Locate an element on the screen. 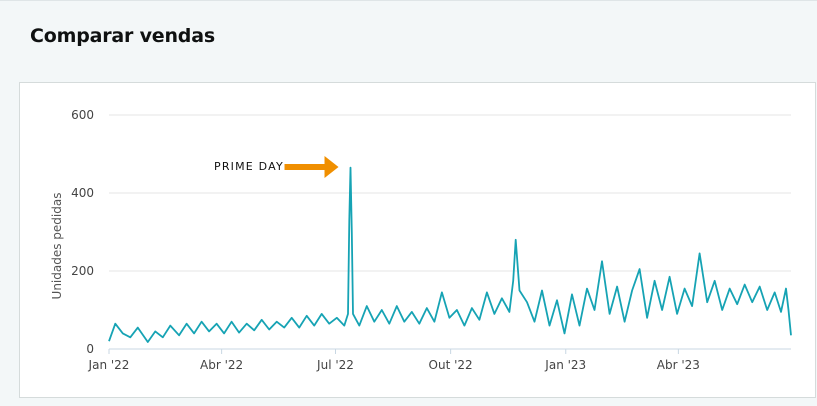 Image resolution: width=817 pixels, height=406 pixels. x-tick-label: Abr '23 is located at coordinates (678, 365).